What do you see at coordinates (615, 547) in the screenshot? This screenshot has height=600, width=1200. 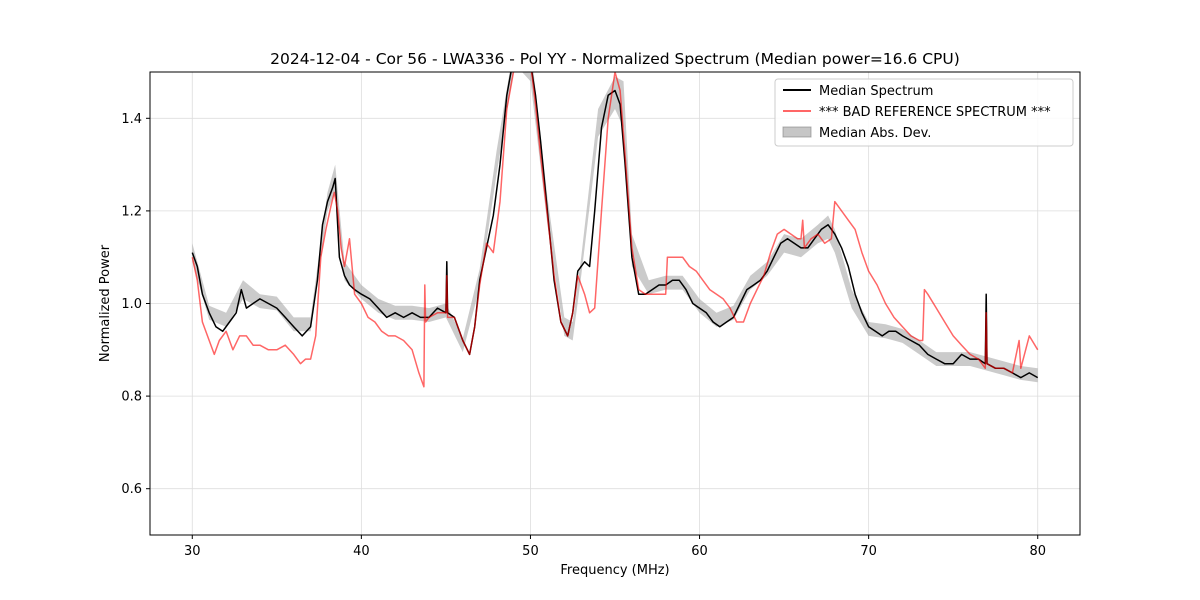 I see `x-axis-ticks: 30 40 50 60 70 80` at bounding box center [615, 547].